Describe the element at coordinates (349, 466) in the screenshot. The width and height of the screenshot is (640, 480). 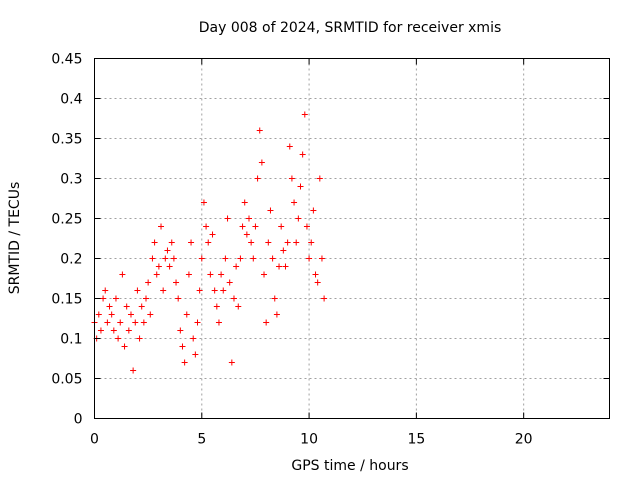
I see `x-axis-label: GPS time / hours` at that location.